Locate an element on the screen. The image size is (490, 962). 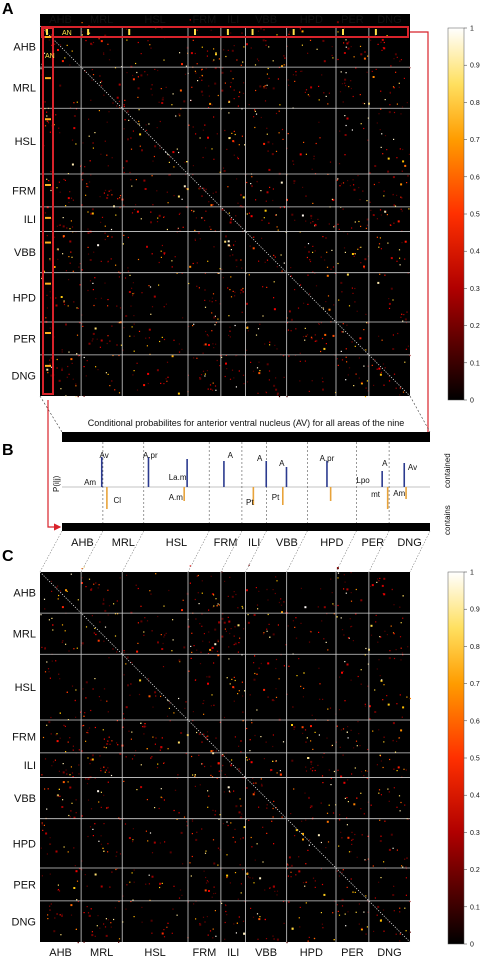
bottom-area-label: FRM is located at coordinates (205, 953).